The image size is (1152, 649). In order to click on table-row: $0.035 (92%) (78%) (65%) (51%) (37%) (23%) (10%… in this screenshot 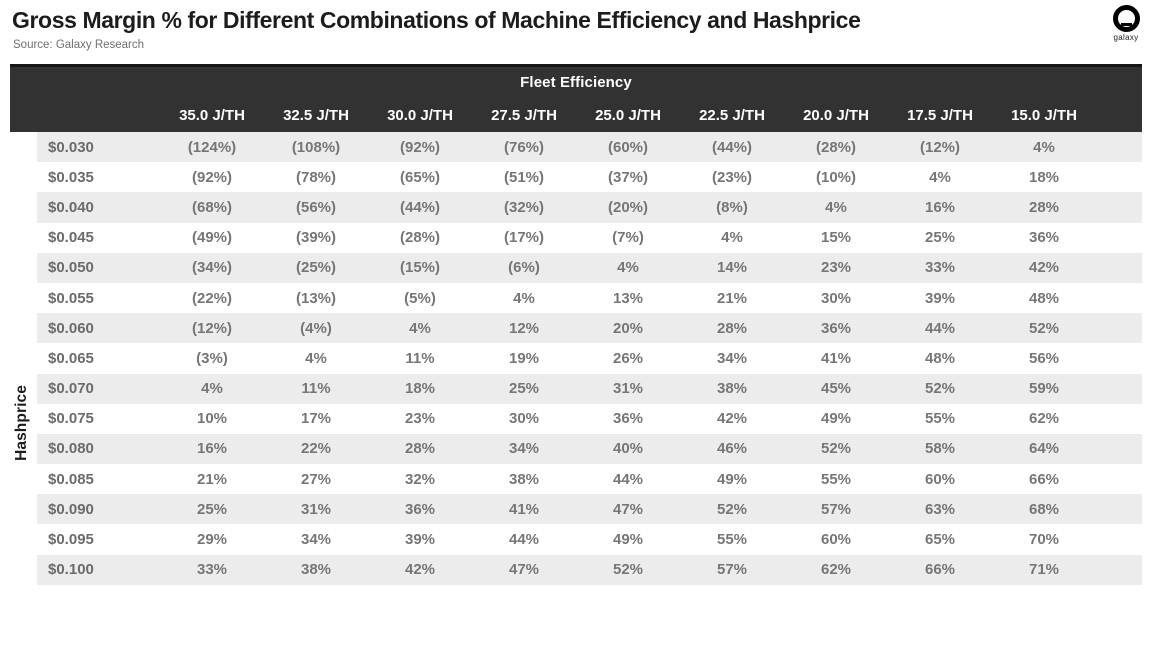, I will do `click(589, 177)`.